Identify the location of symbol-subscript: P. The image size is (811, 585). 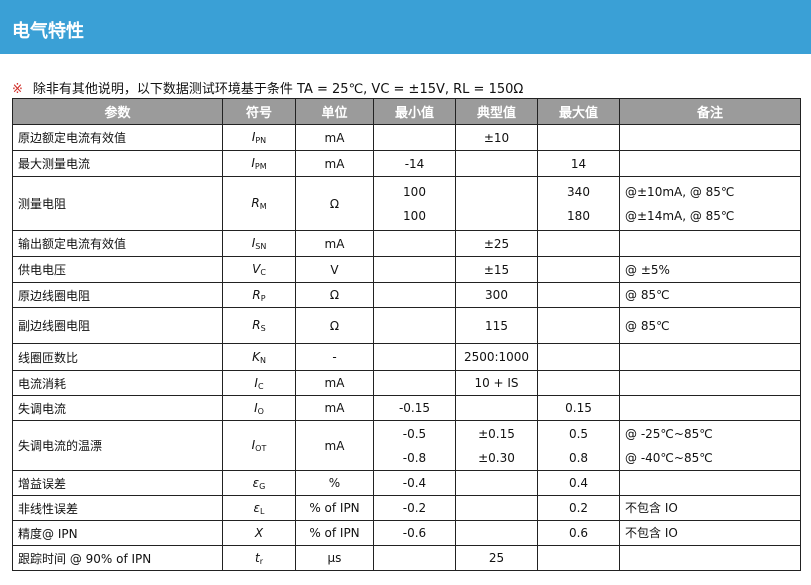
(263, 298).